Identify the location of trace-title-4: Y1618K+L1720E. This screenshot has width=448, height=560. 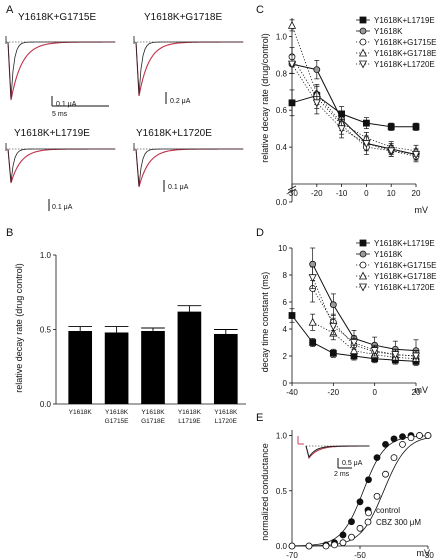
(174, 133).